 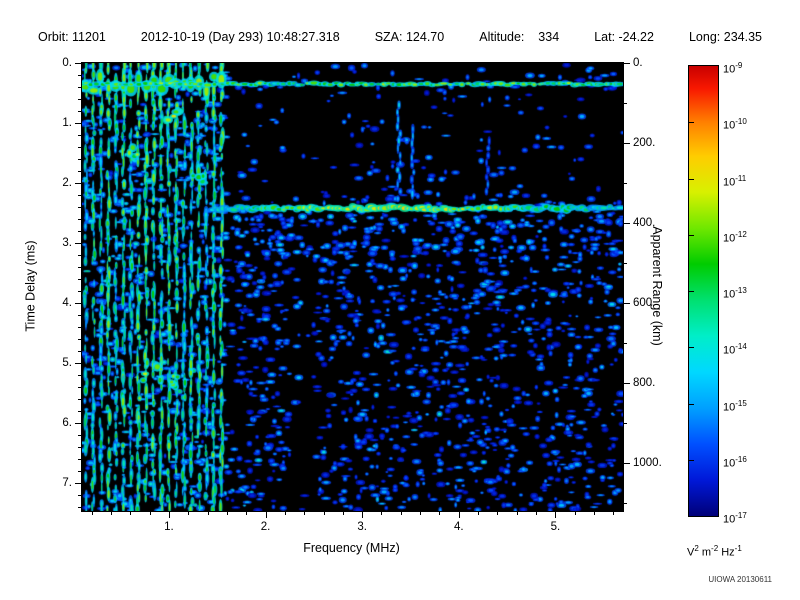 What do you see at coordinates (644, 303) in the screenshot?
I see `range-axis-tick-label: 600.` at bounding box center [644, 303].